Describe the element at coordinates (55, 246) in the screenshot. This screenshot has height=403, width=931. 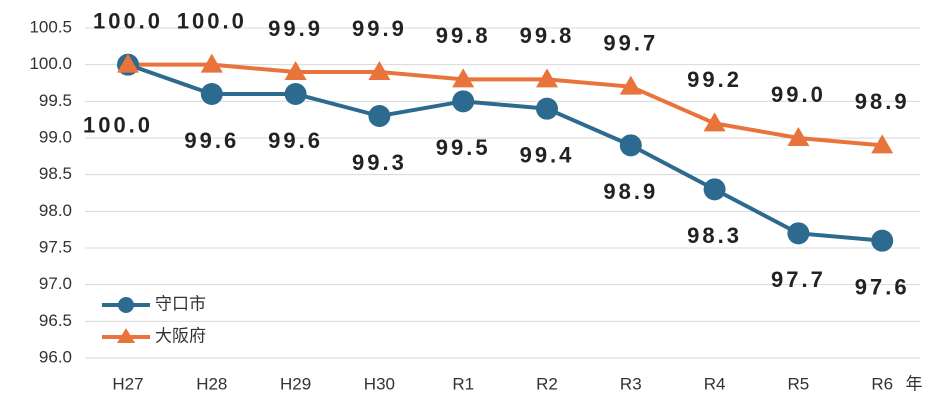
I see `y-tick-label: 97.5` at that location.